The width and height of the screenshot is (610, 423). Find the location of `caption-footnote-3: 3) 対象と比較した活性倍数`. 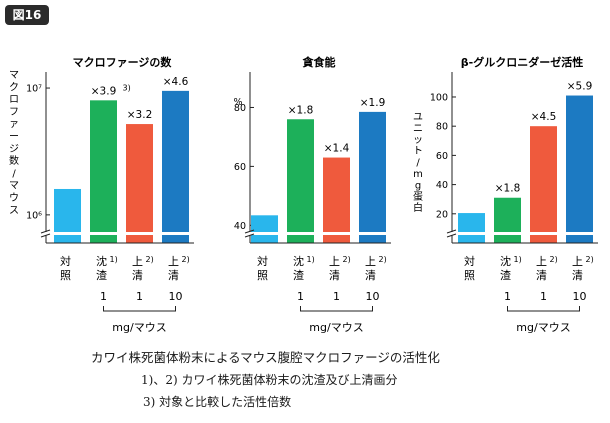

caption-footnote-3: 3) 対象と比較した活性倍数 is located at coordinates (217, 402).